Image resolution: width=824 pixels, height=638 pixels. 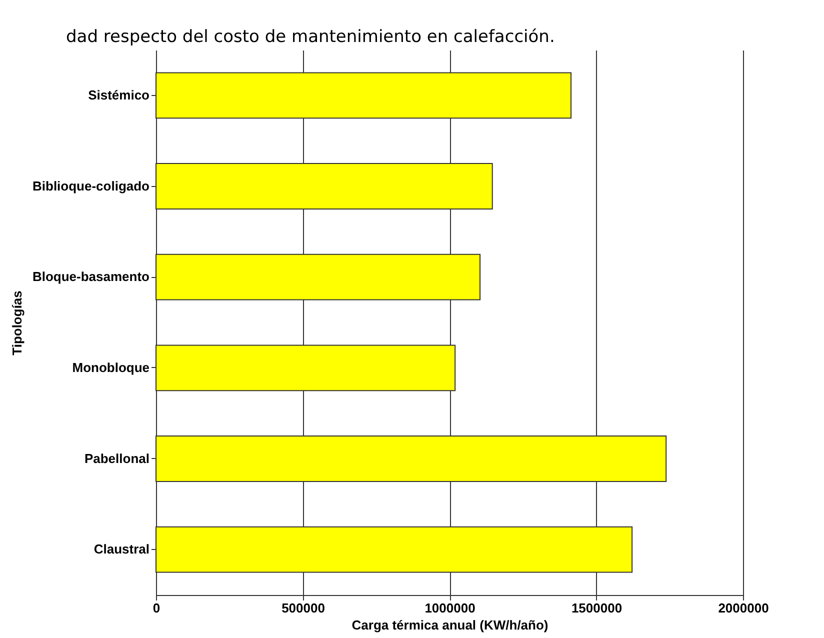 What do you see at coordinates (111, 367) in the screenshot?
I see `y-tick-label: Monobloque` at bounding box center [111, 367].